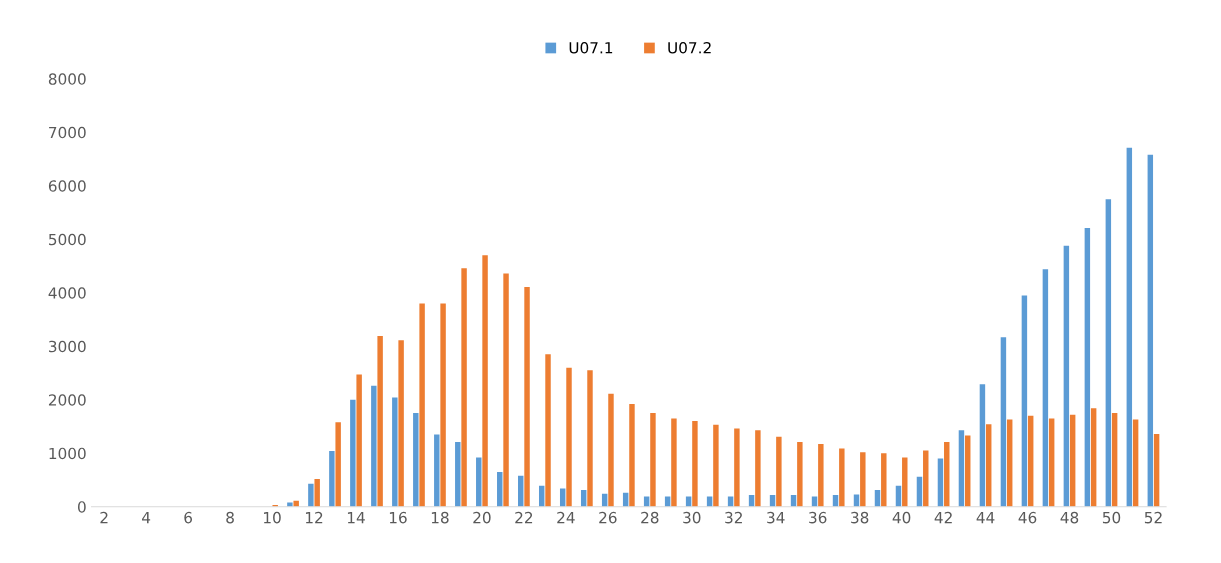 The height and width of the screenshot is (563, 1221). What do you see at coordinates (608, 517) in the screenshot?
I see `x-tick-label: 26` at bounding box center [608, 517].